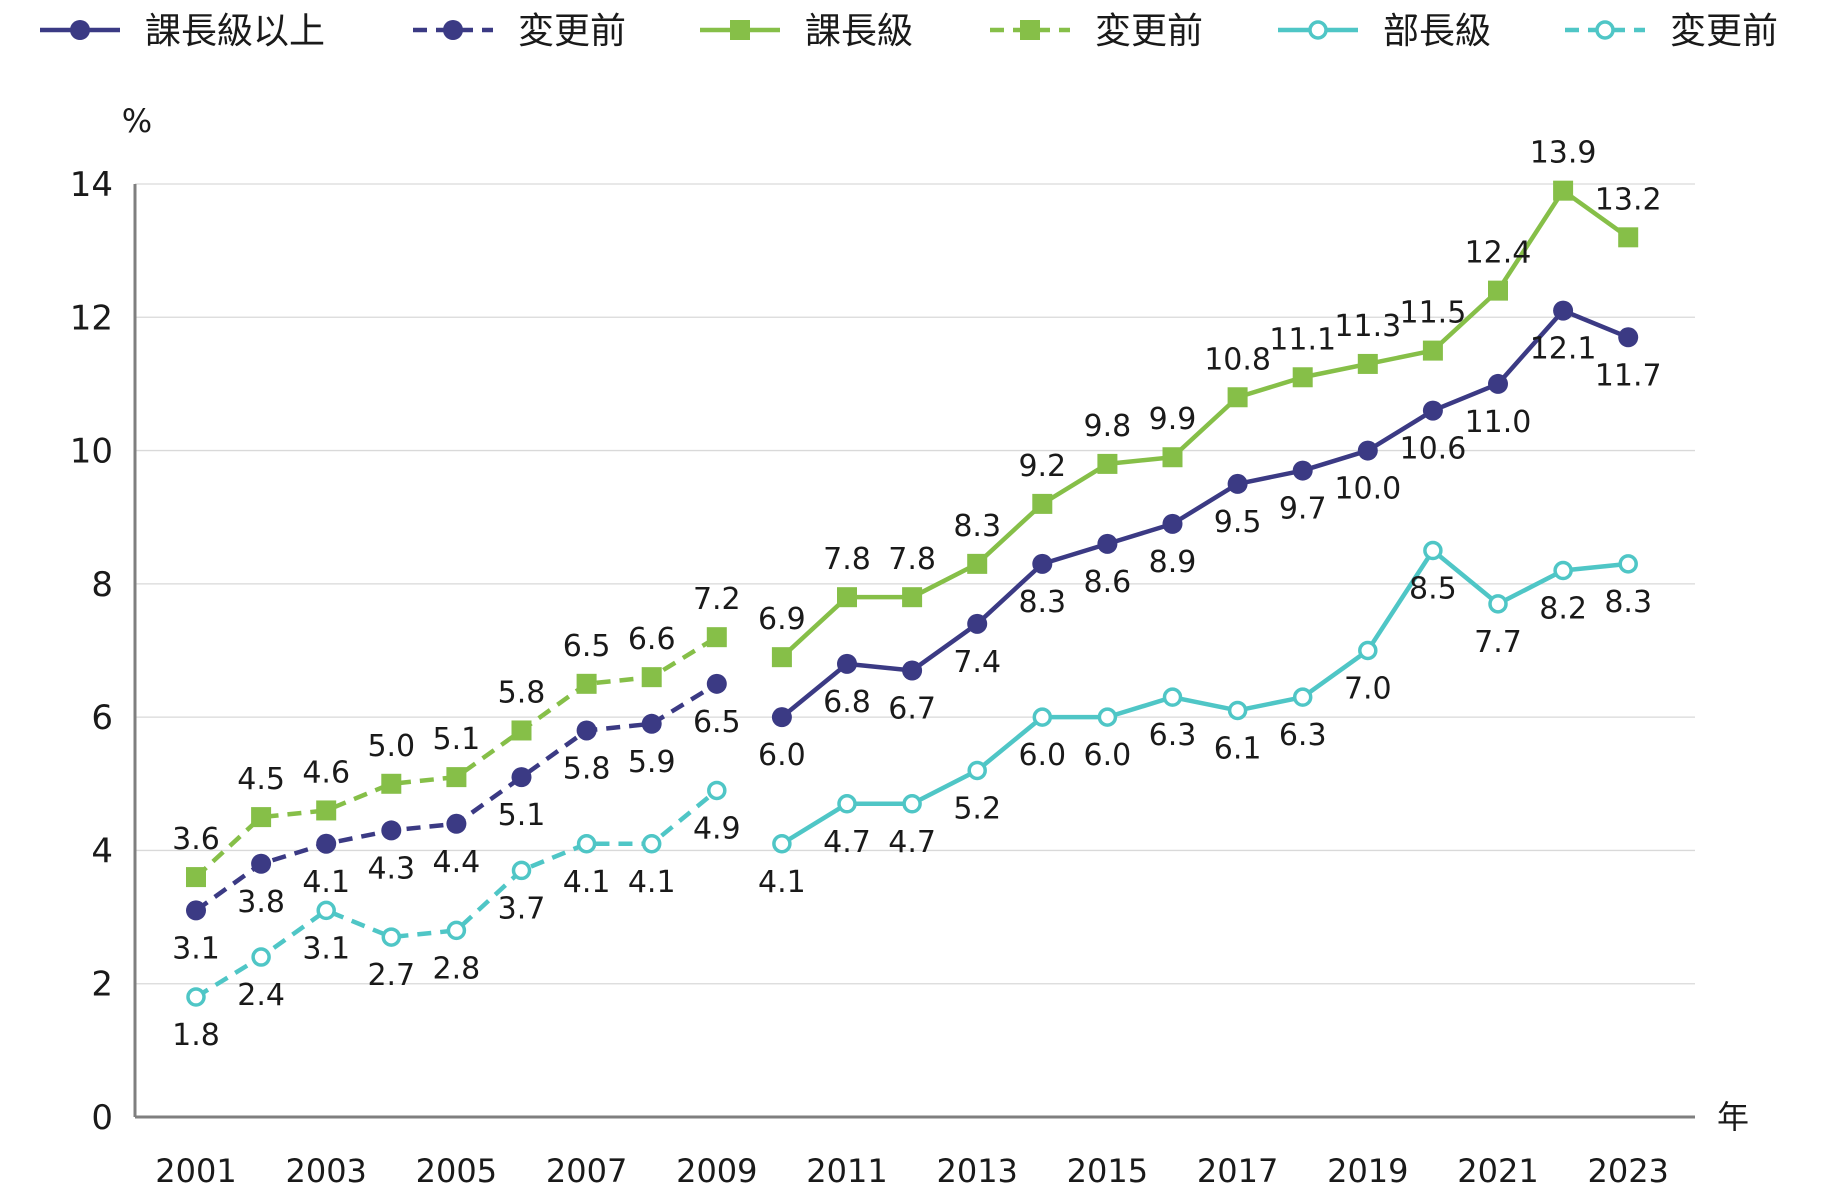 This screenshot has width=1822, height=1196. Describe the element at coordinates (457, 968) in the screenshot. I see `data-label: 2.8` at that location.